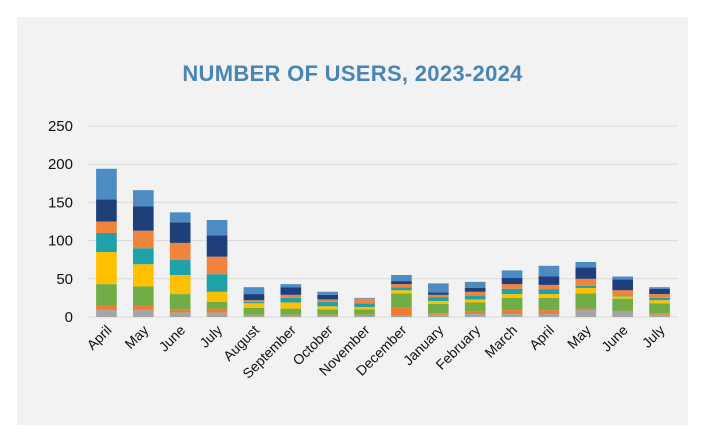 The image size is (705, 442). I want to click on x-category-label: May, so click(579, 337).